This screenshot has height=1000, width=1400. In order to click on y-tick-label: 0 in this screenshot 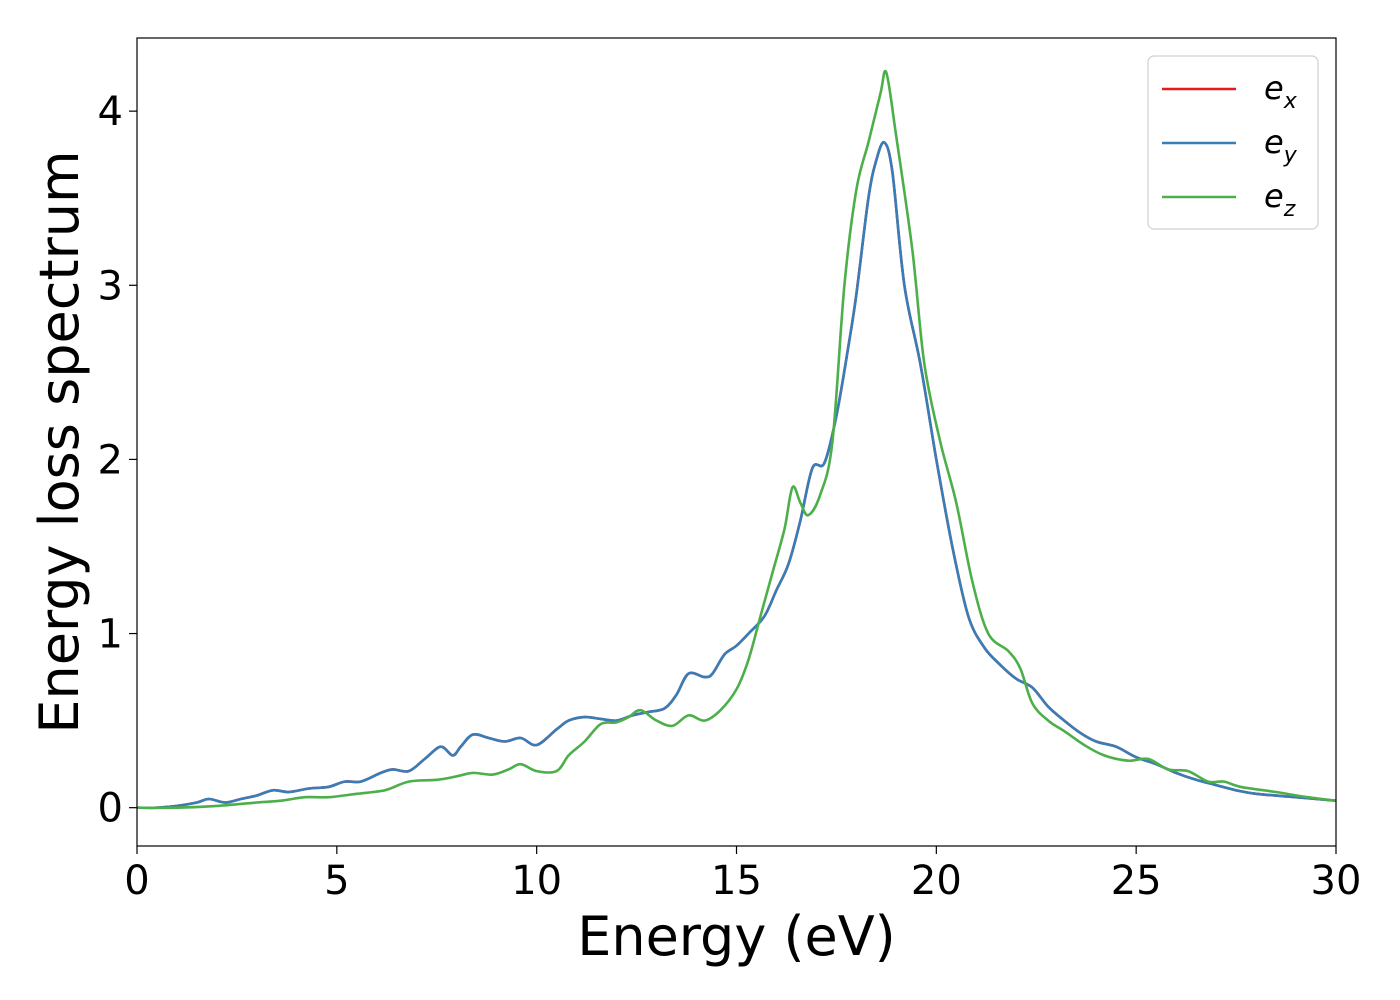, I will do `click(110, 809)`.